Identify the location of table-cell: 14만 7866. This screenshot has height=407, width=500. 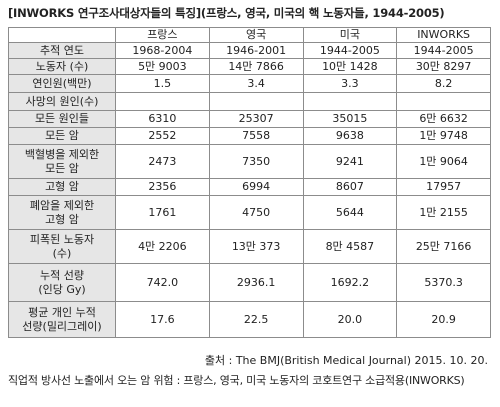
(256, 66).